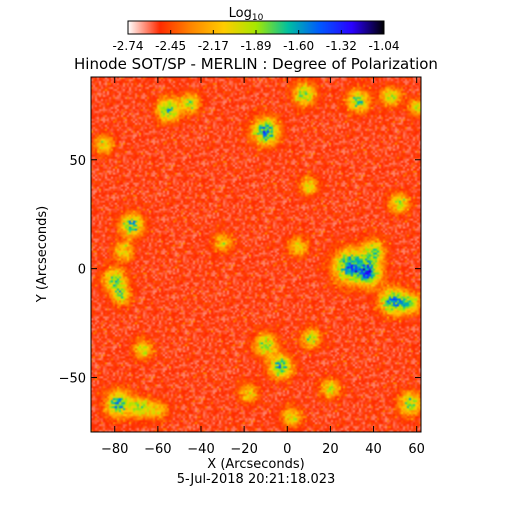 The width and height of the screenshot is (512, 516). Describe the element at coordinates (170, 46) in the screenshot. I see `colorbar-tick-label: -2.45` at that location.